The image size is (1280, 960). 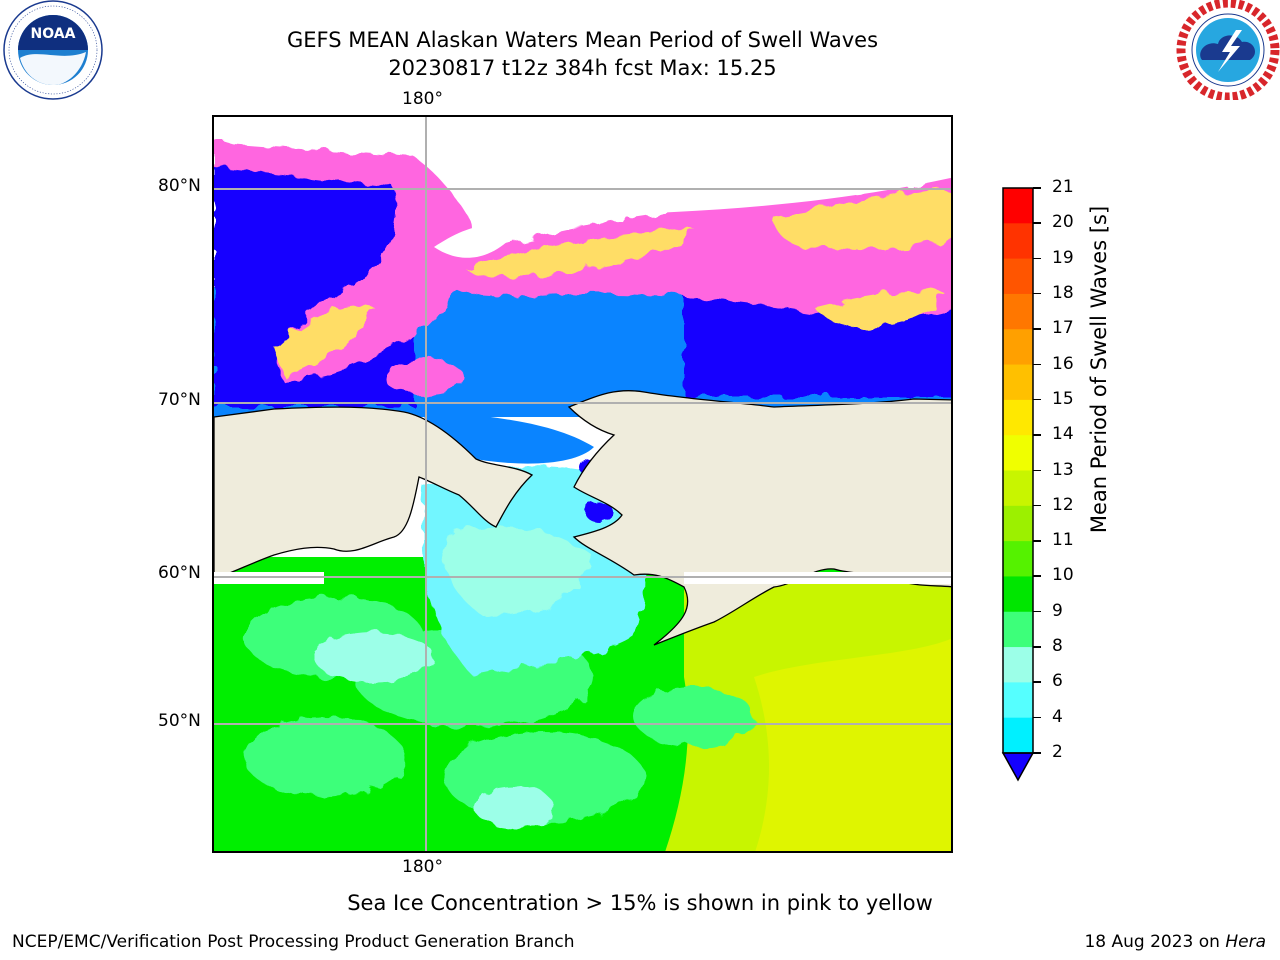 I want to click on colorbar-tick: 18, so click(x=1063, y=292).